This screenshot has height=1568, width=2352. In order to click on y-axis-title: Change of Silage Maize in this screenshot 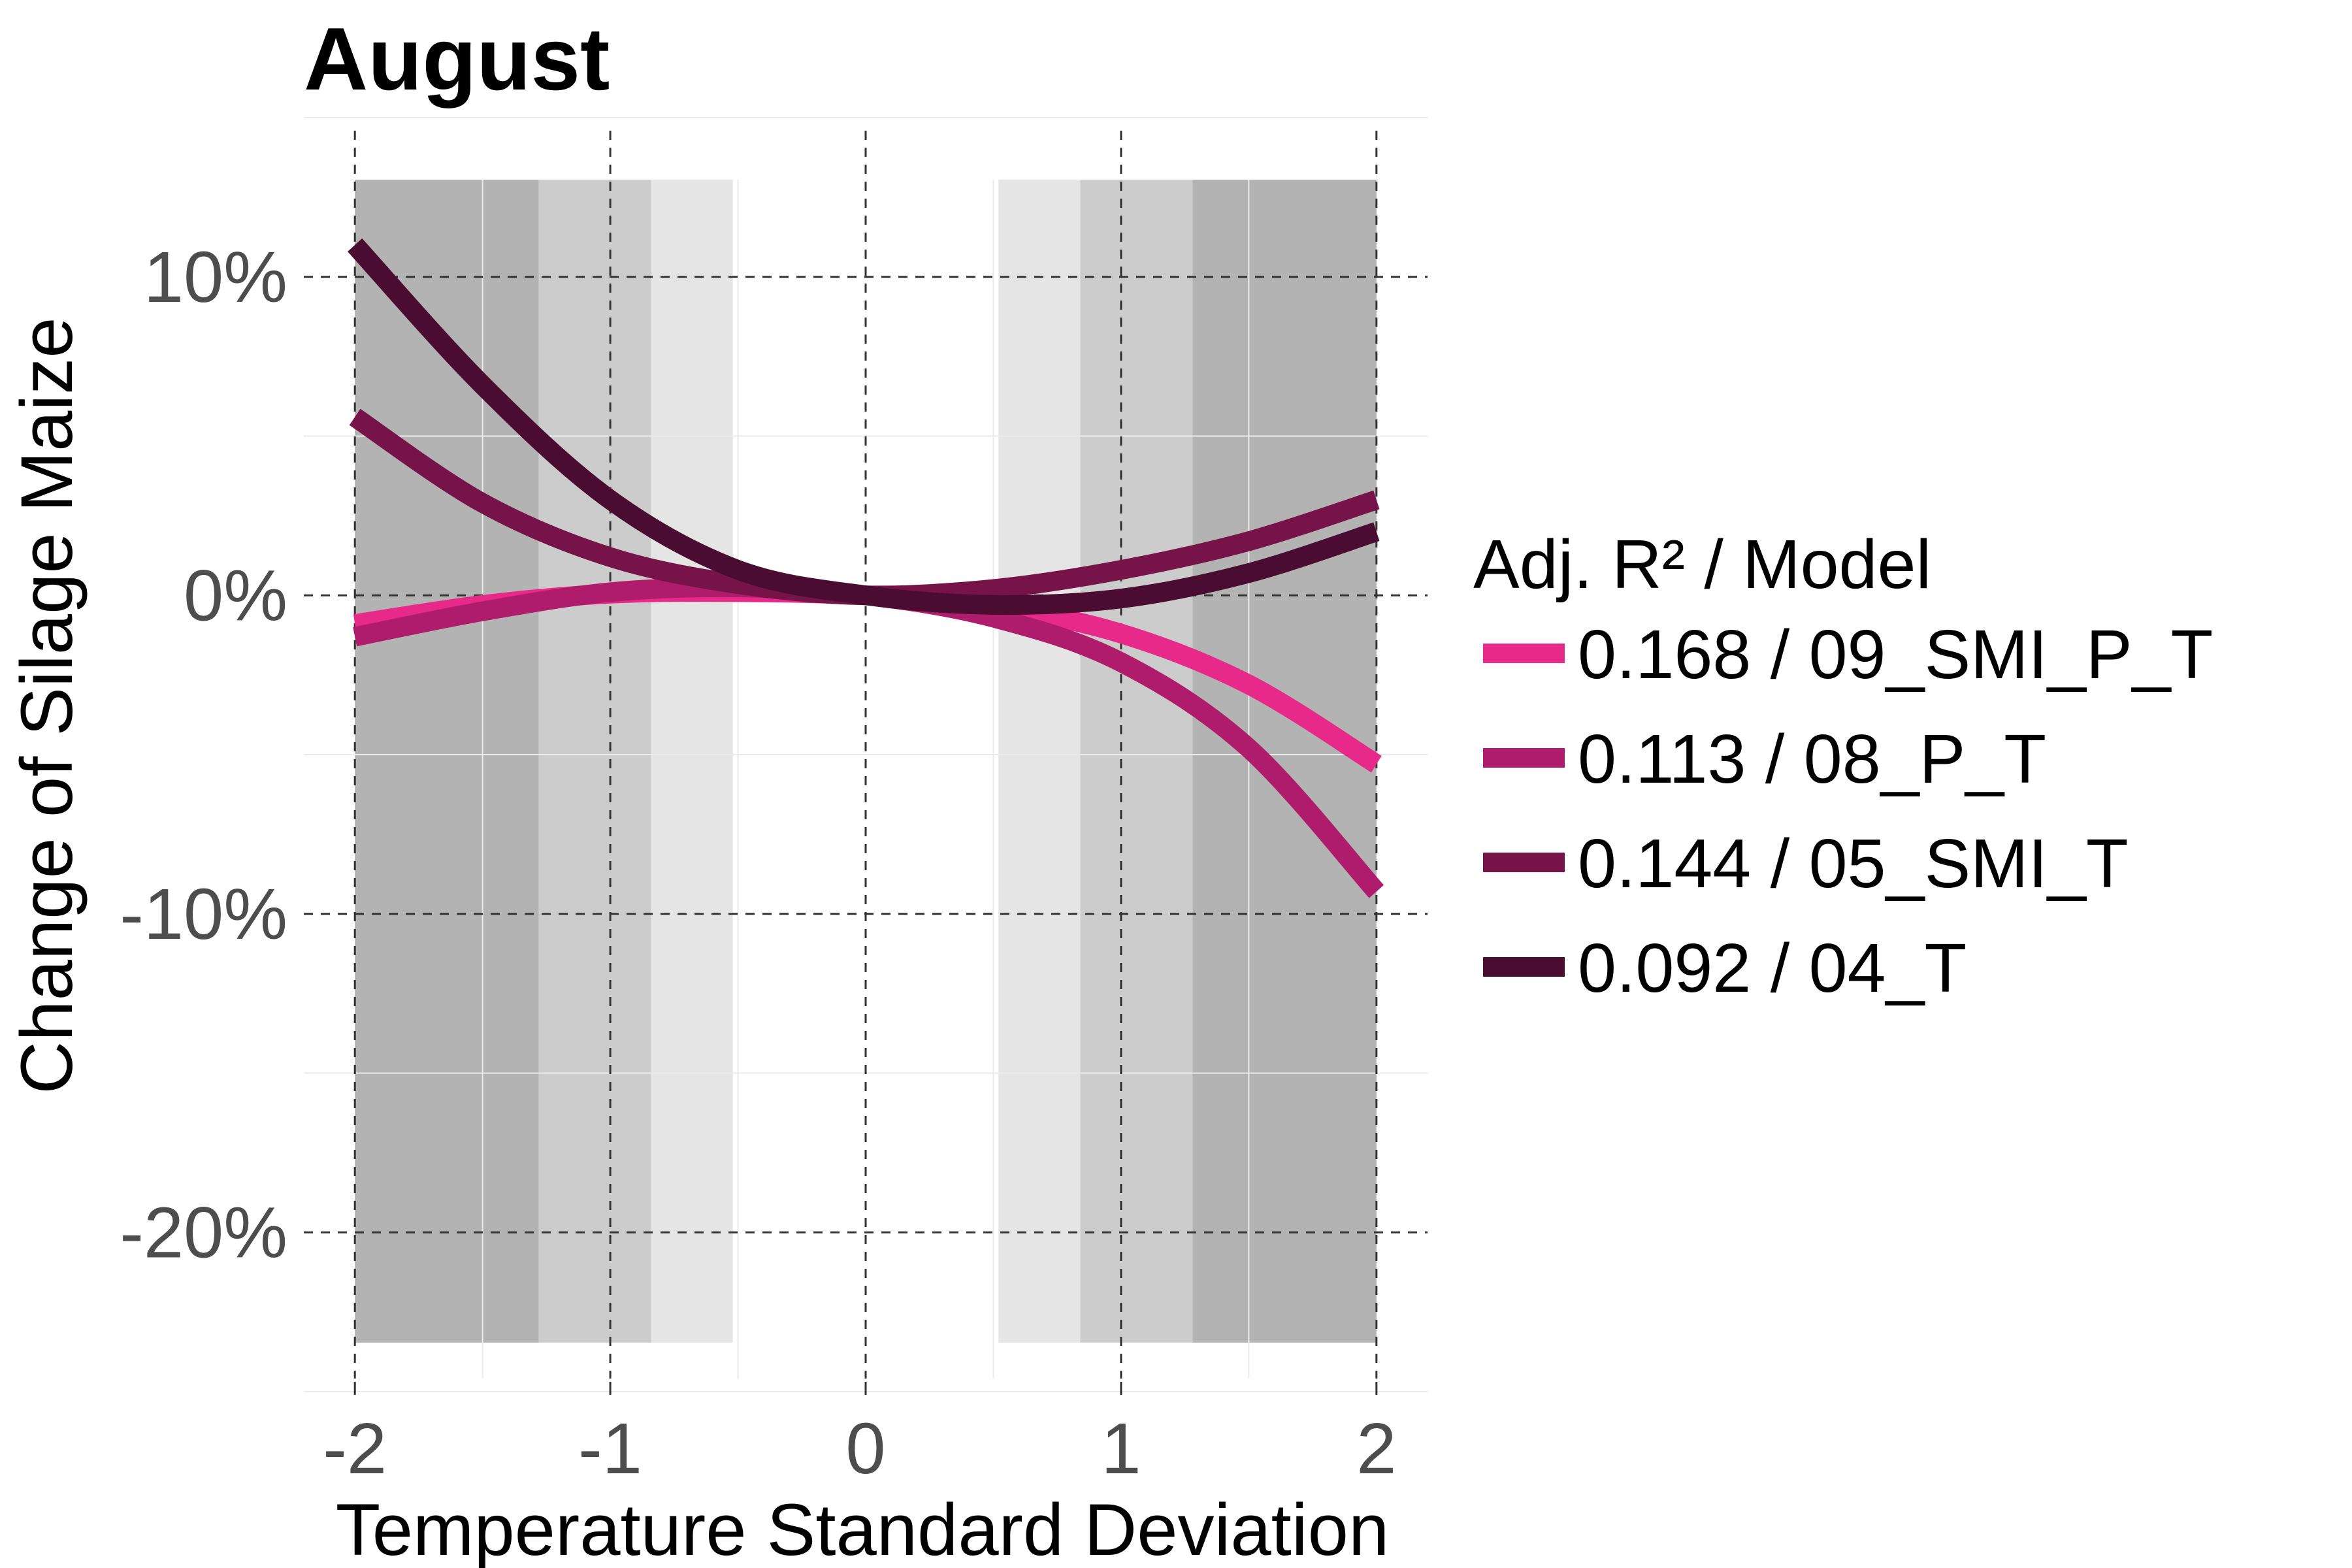, I will do `click(47, 705)`.